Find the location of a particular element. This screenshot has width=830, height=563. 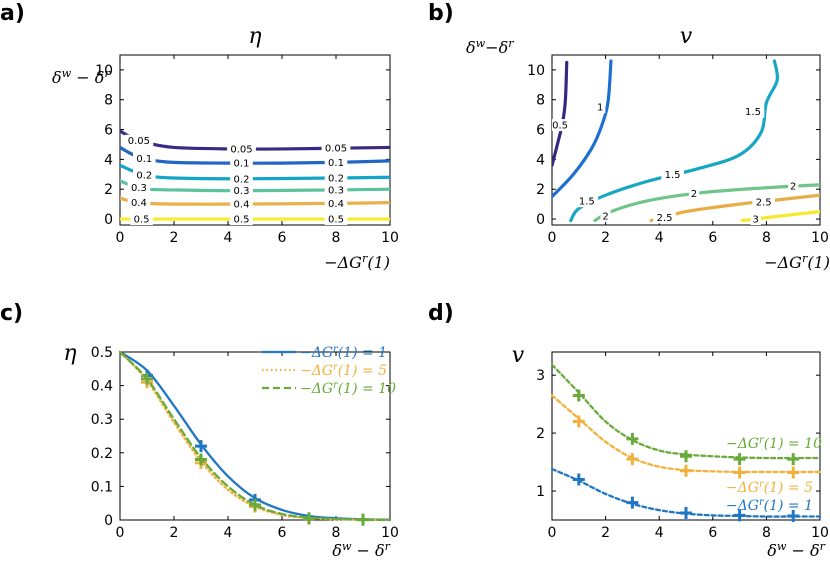

y-tick-label: 0.2 is located at coordinates (102, 454).